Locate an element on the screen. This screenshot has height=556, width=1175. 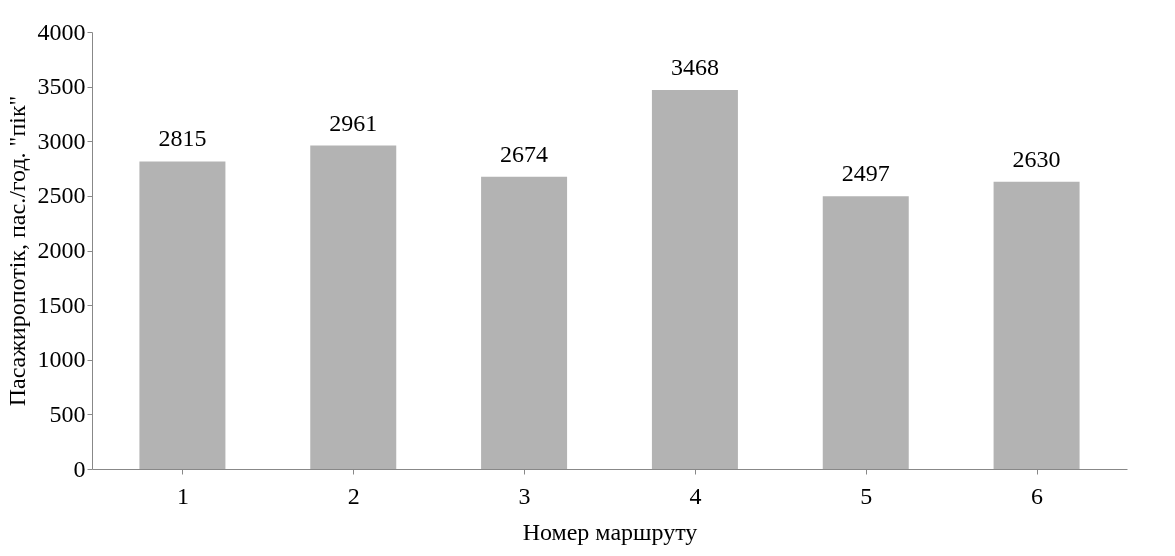
y-axis-title: Пасажиропотік, пас./год. "пік" is located at coordinates (16, 251).